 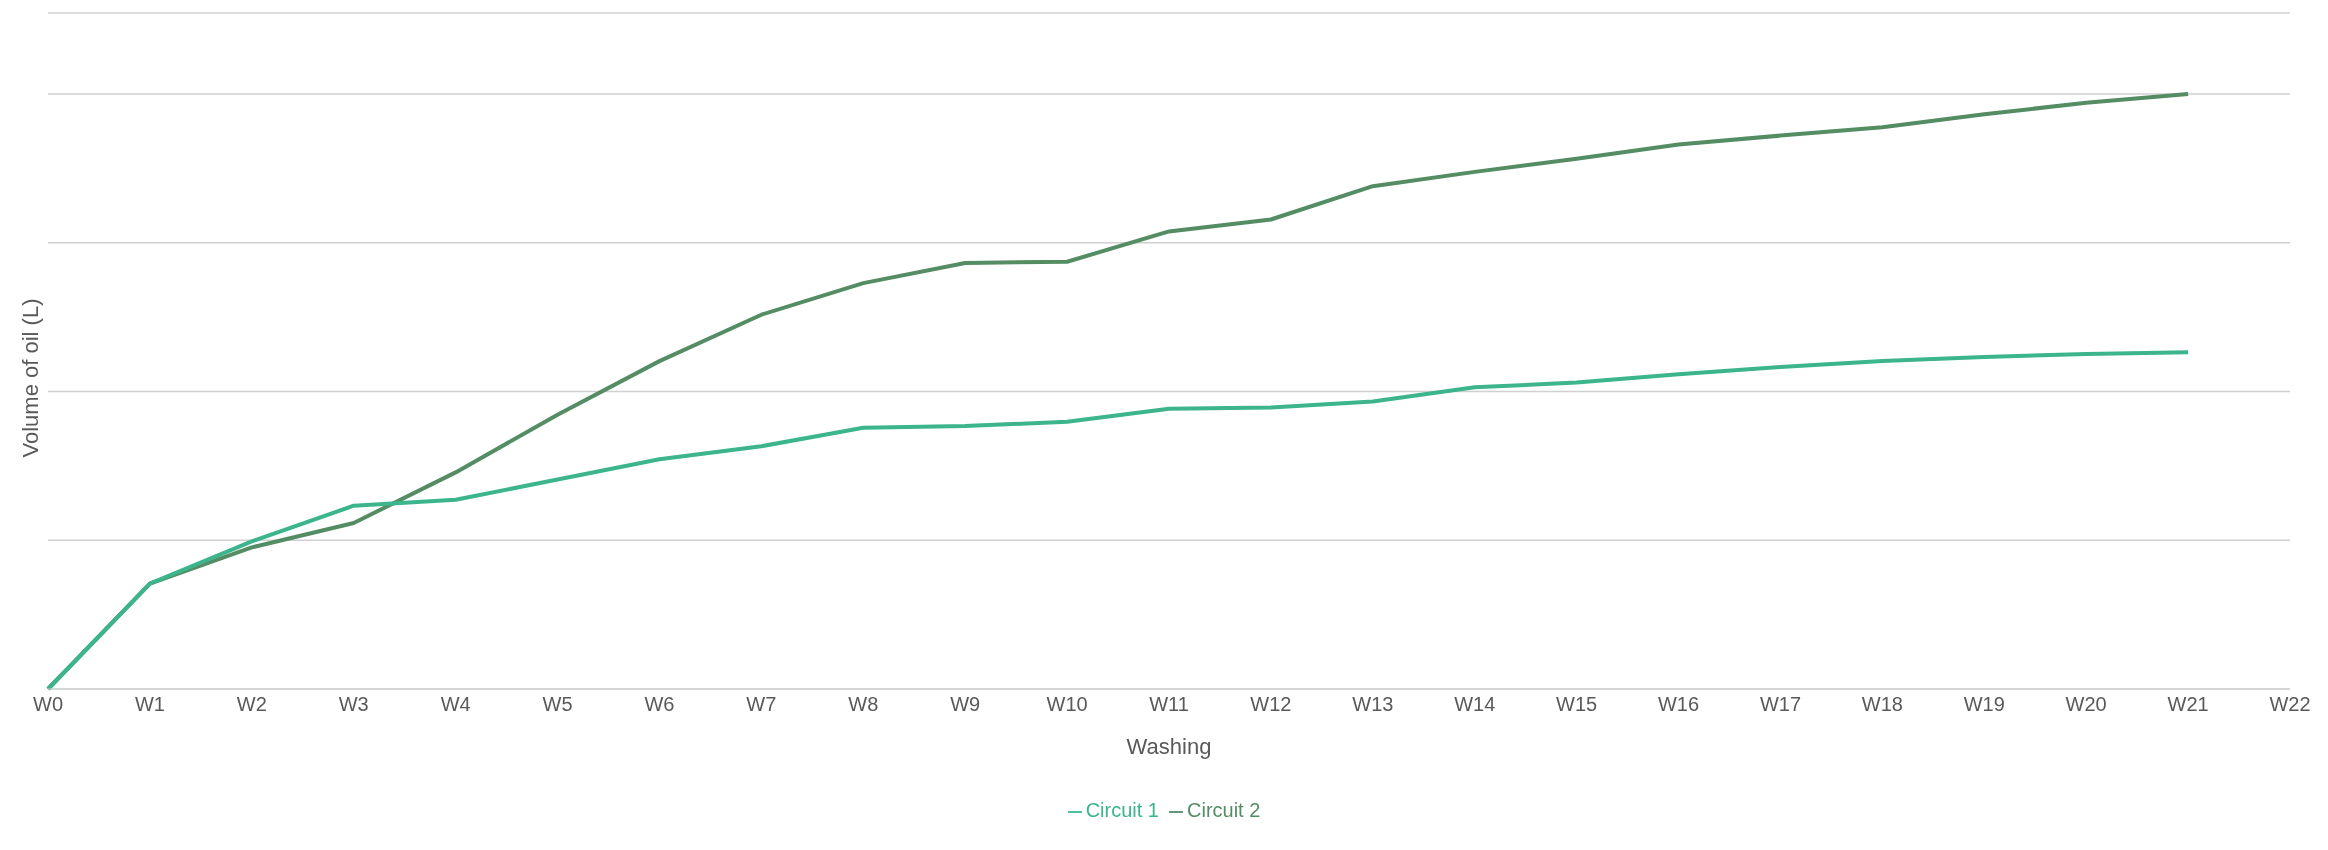 I want to click on x-tick-label: W2, so click(x=251, y=704).